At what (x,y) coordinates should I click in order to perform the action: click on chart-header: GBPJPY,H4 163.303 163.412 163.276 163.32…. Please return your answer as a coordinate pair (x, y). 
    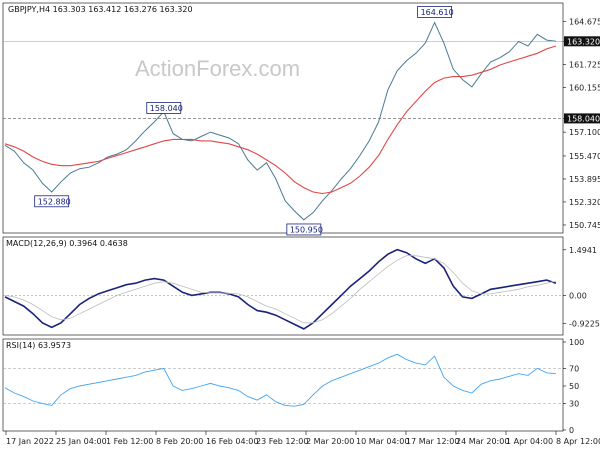
    Looking at the image, I should click on (100, 9).